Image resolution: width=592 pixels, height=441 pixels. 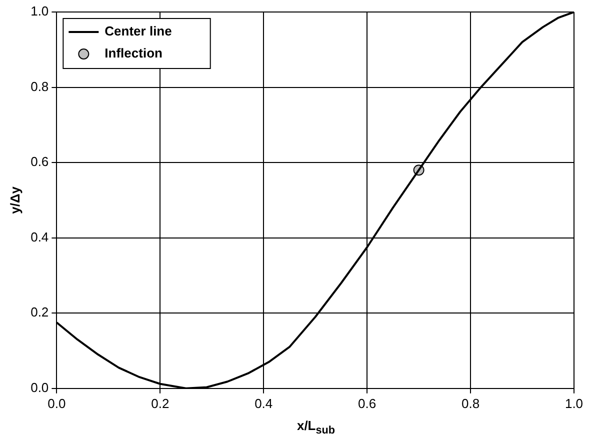 What do you see at coordinates (263, 403) in the screenshot?
I see `x-tick-label: 0.4` at bounding box center [263, 403].